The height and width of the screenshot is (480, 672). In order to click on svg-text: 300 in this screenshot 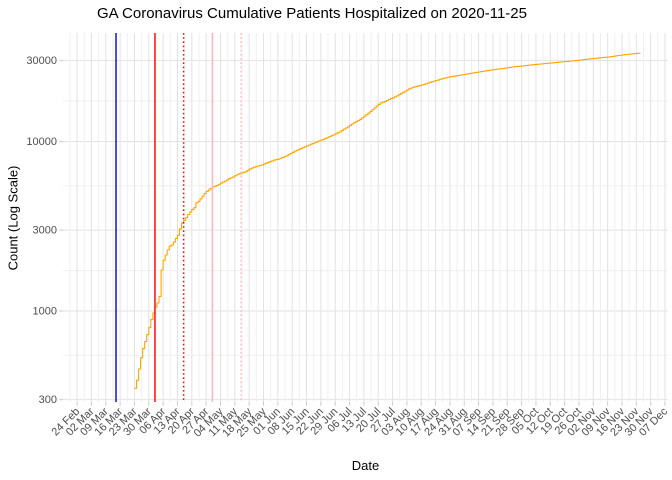, I will do `click(48, 400)`.